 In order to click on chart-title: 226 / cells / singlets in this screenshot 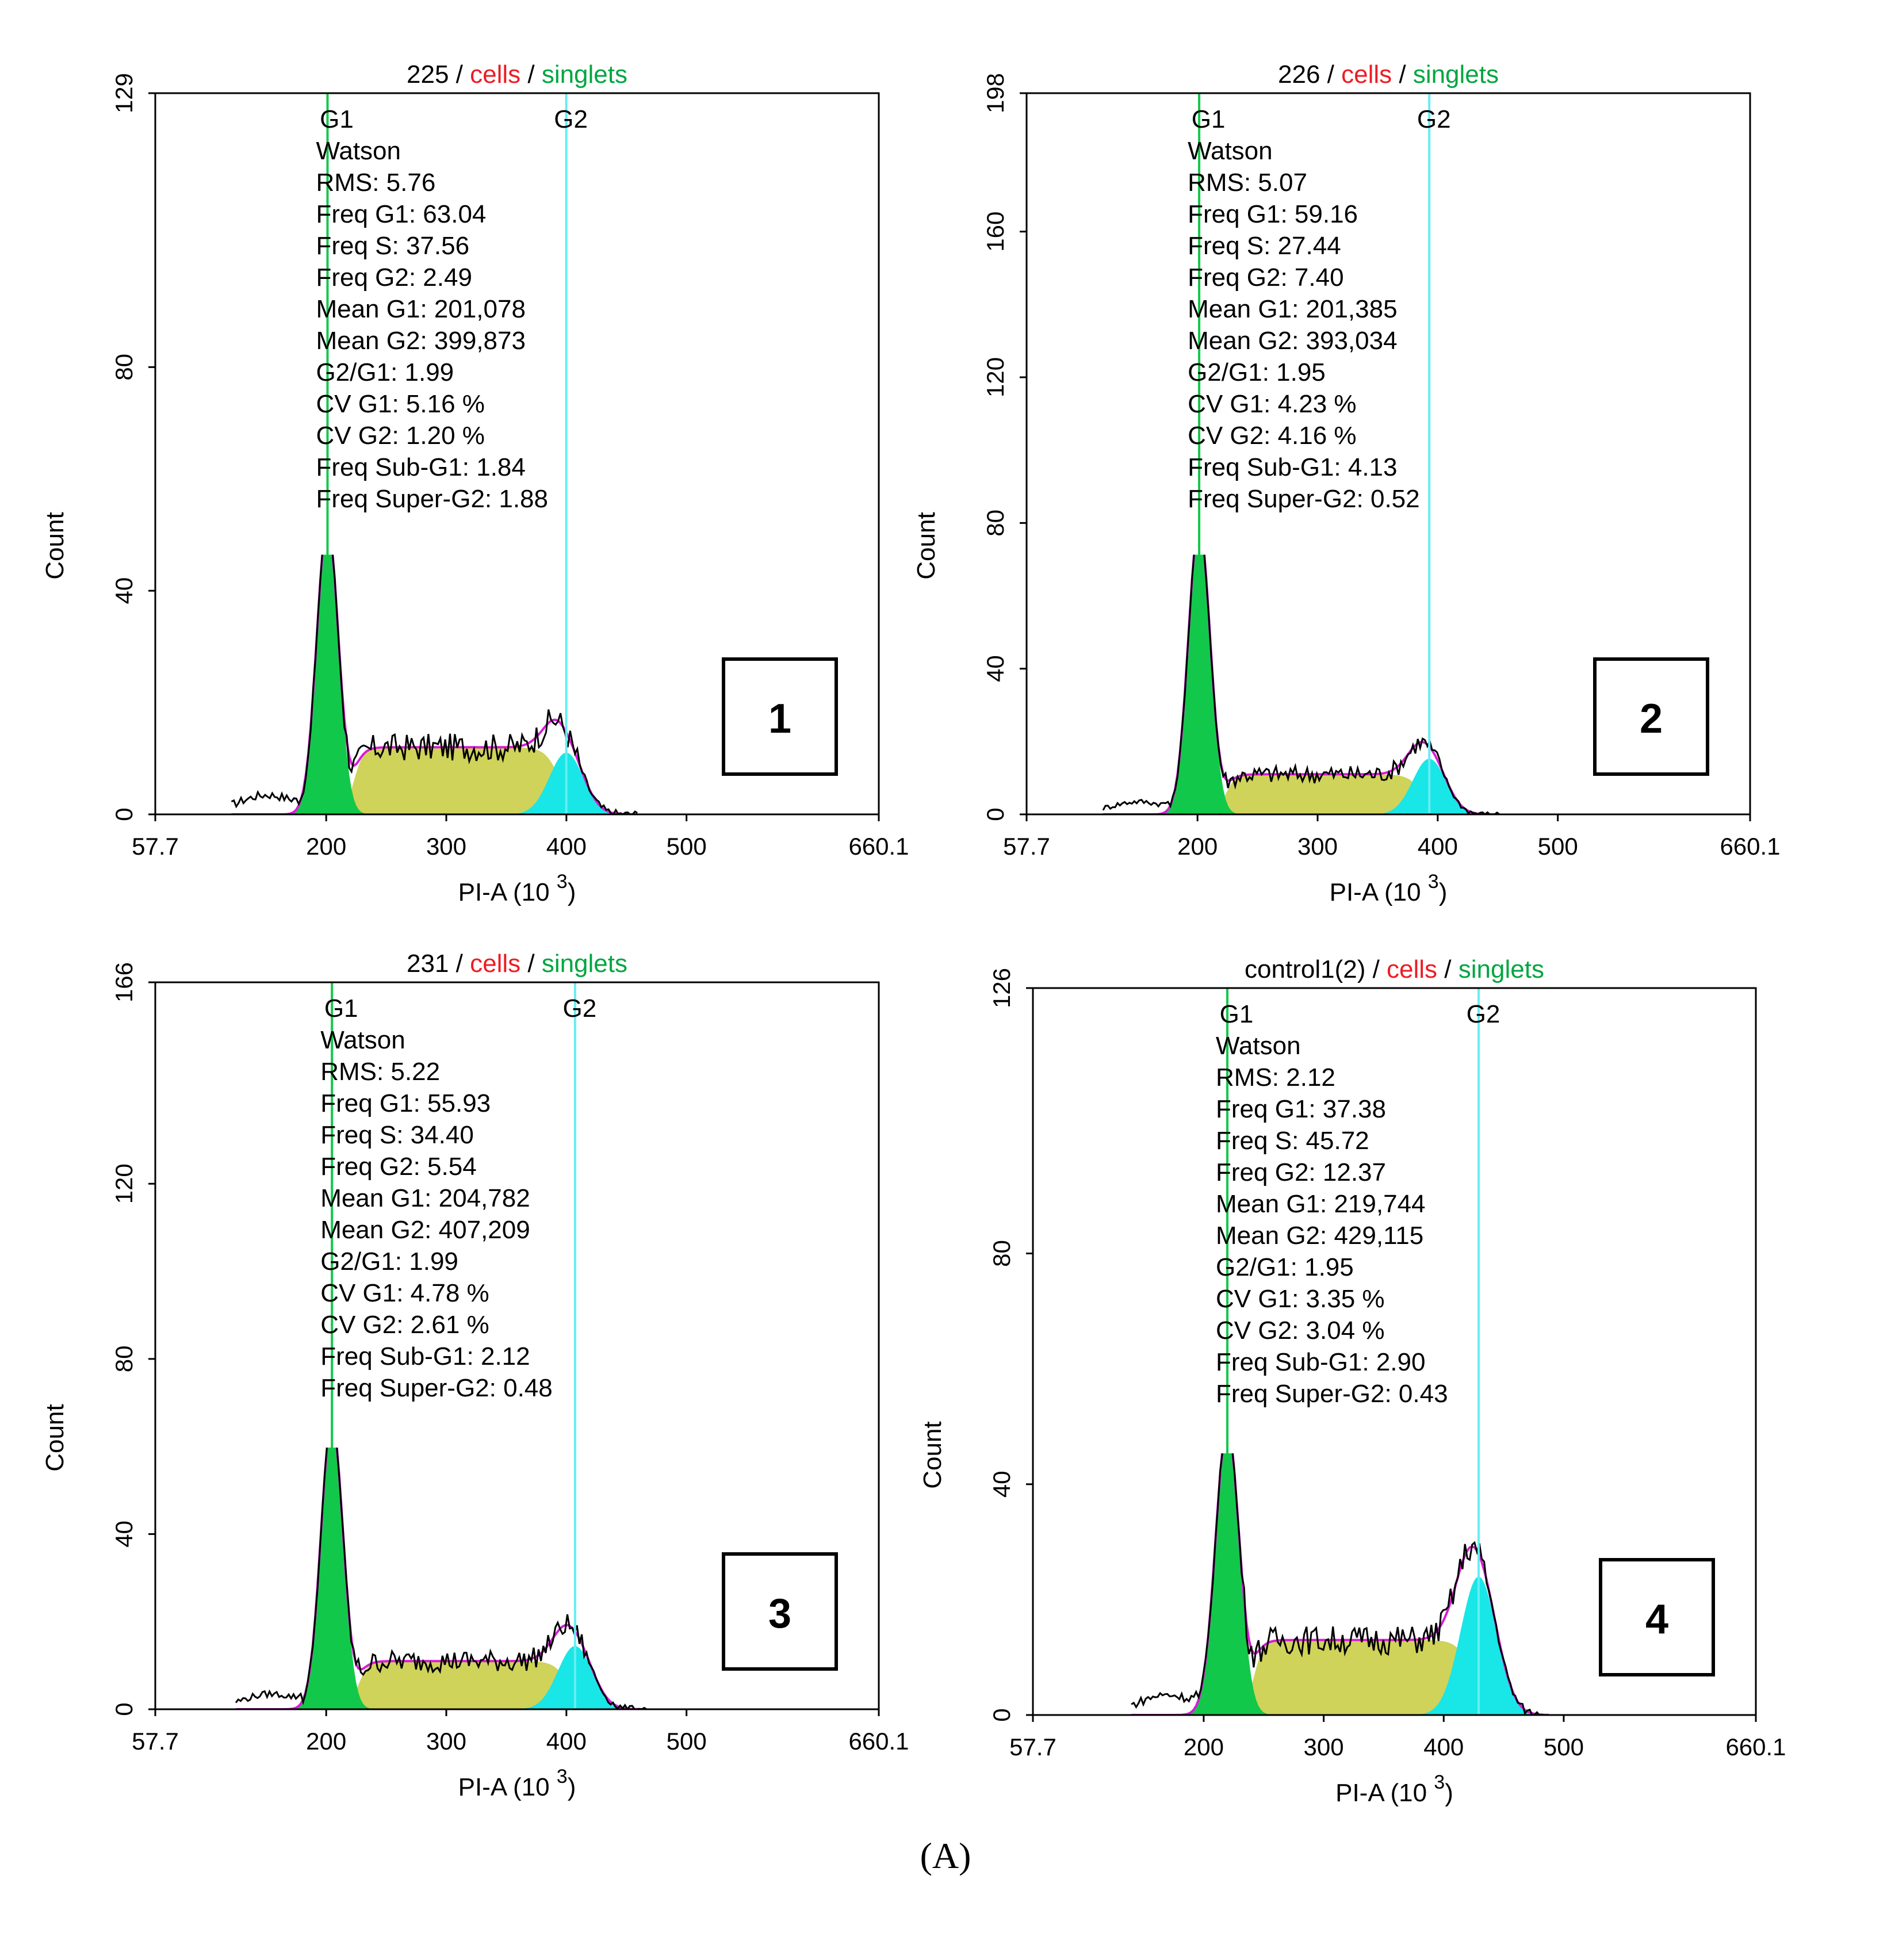, I will do `click(1388, 74)`.